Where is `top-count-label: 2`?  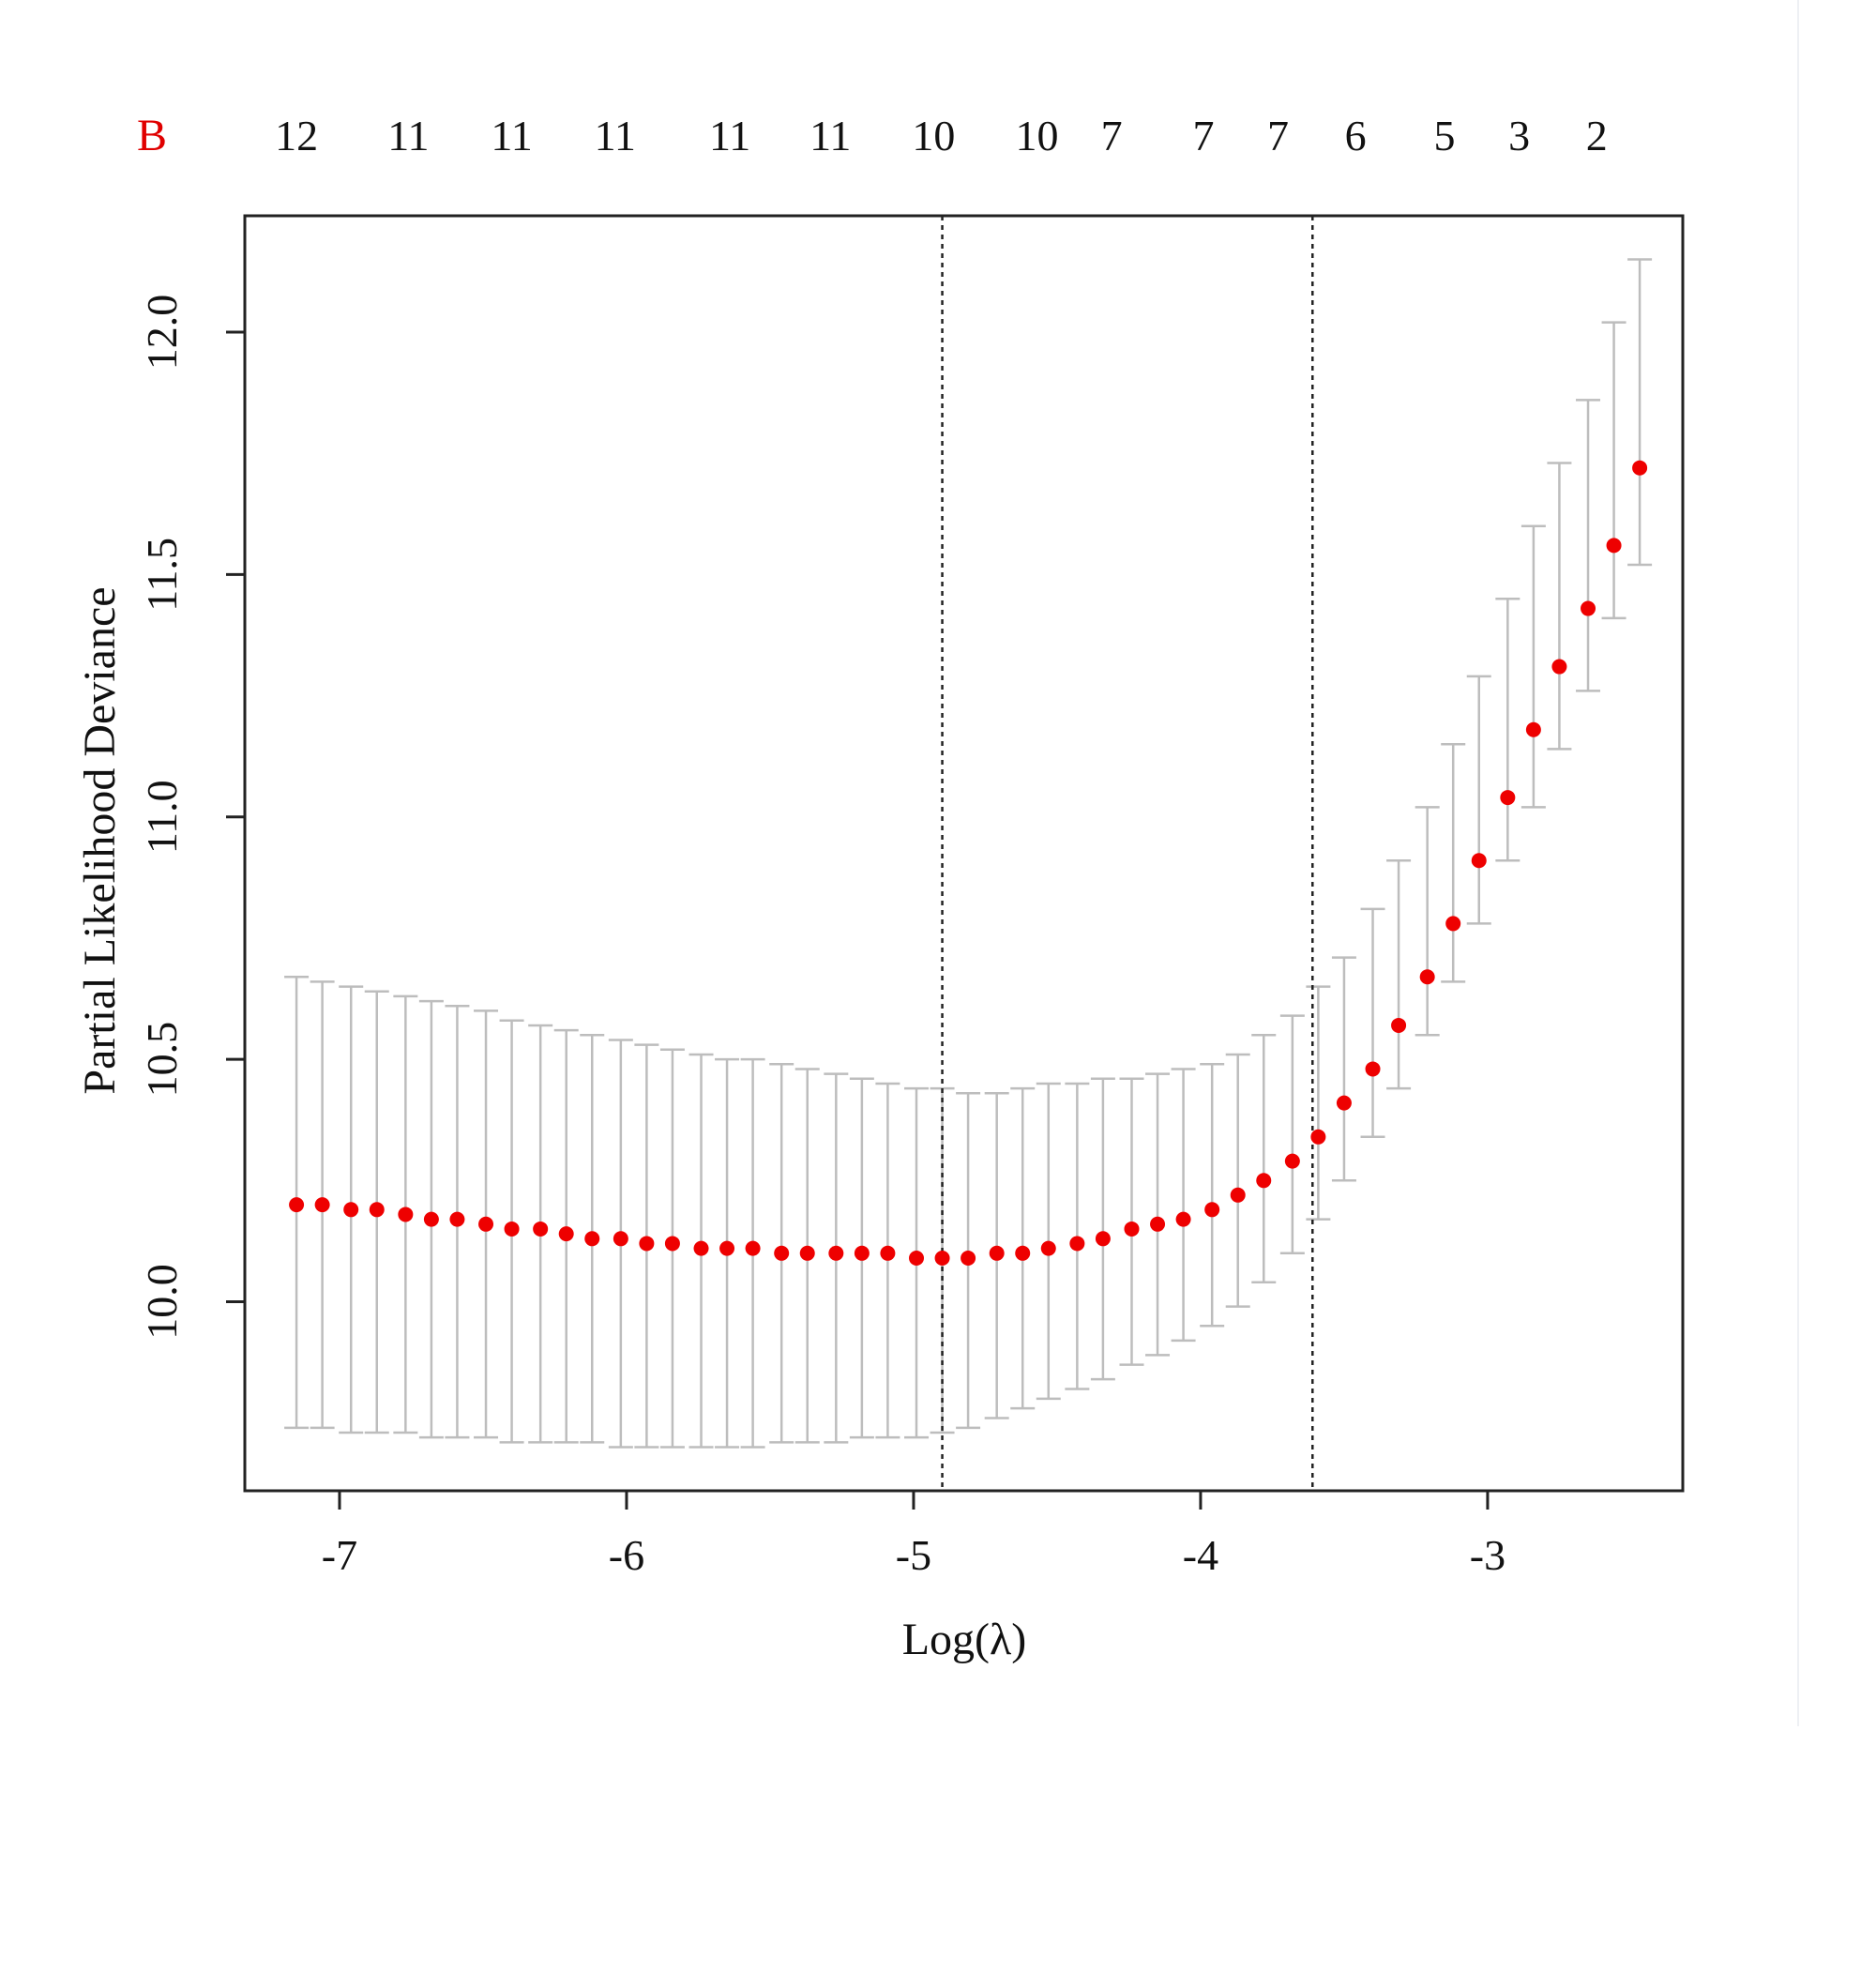 top-count-label: 2 is located at coordinates (1597, 135).